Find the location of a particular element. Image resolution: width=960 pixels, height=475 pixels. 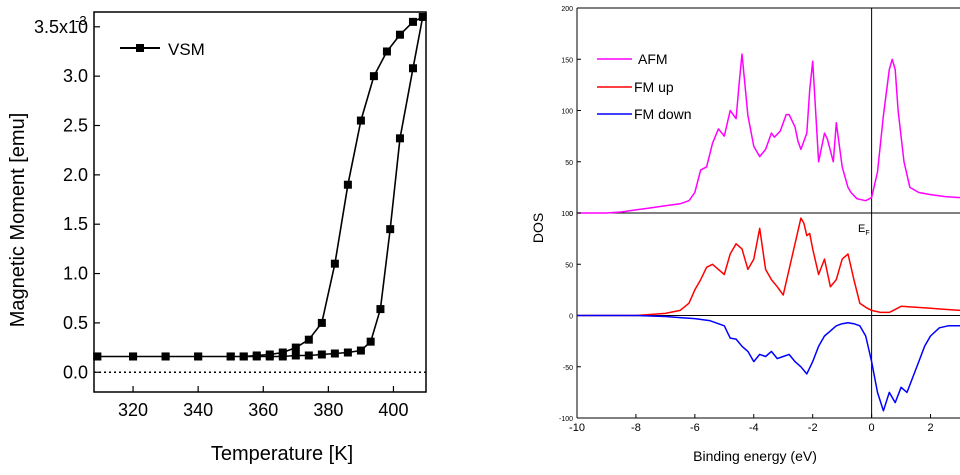

c1-y-axis-label: Magnetic Moment [emu] is located at coordinates (18, 220).